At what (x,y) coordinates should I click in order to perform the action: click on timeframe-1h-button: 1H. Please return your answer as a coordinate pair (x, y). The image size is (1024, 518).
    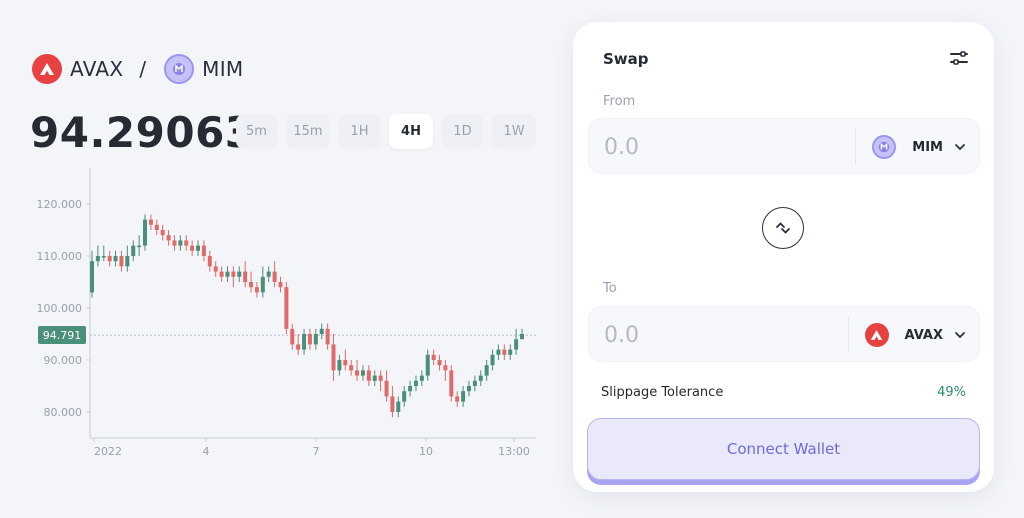
    Looking at the image, I should click on (359, 131).